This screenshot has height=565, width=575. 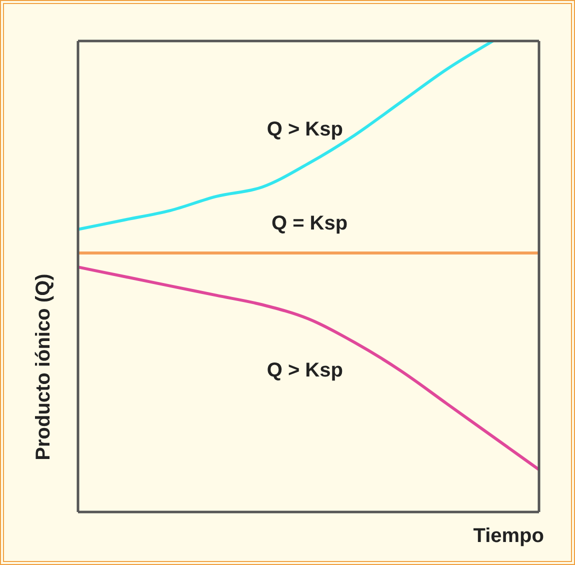 What do you see at coordinates (309, 224) in the screenshot?
I see `annotation: Q = Ksp` at bounding box center [309, 224].